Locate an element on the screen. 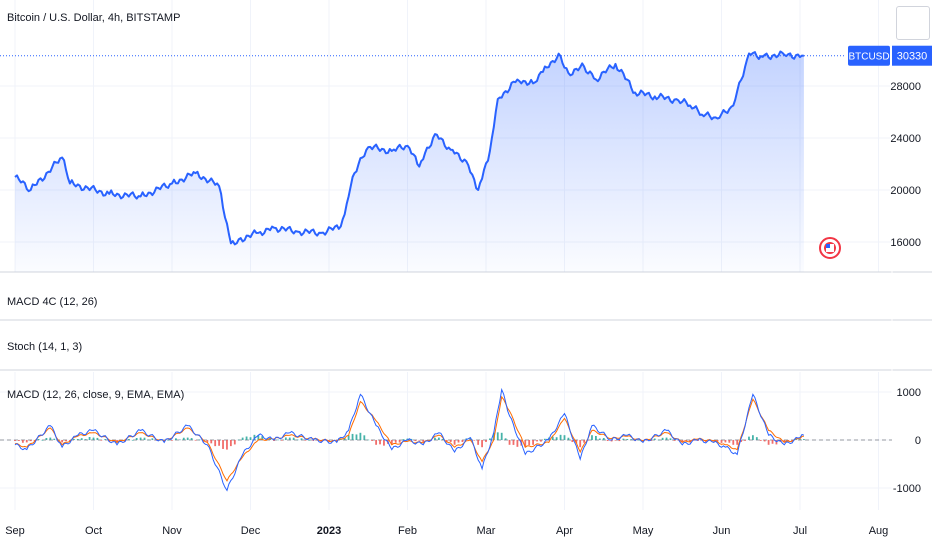  price-tick-label: 20000 is located at coordinates (905, 191).